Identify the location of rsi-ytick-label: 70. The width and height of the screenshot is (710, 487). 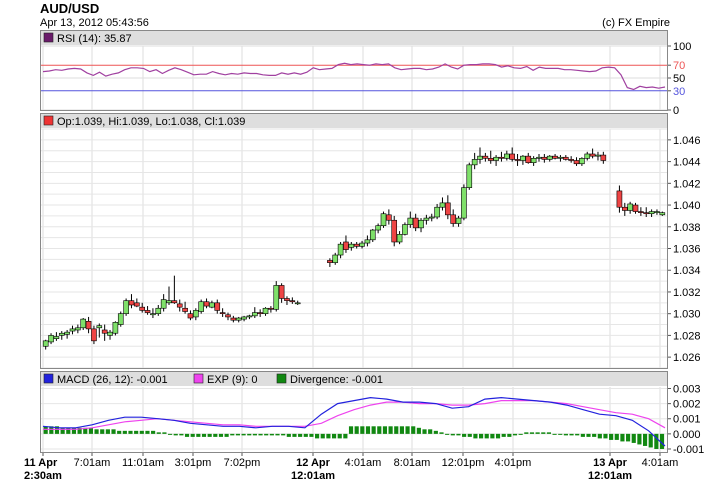
(679, 66).